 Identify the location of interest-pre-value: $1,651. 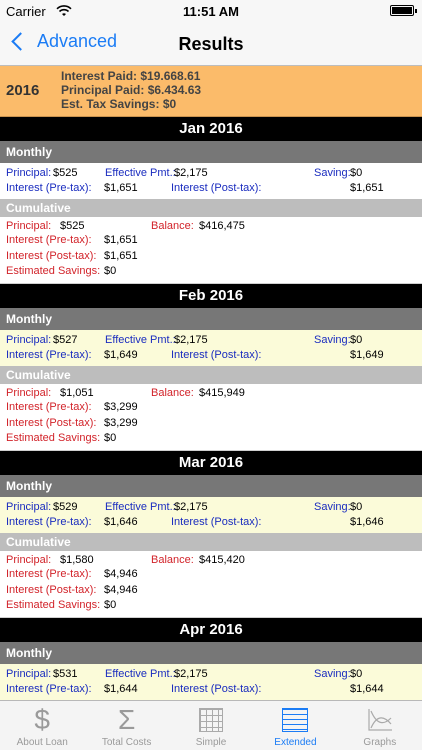
(121, 188).